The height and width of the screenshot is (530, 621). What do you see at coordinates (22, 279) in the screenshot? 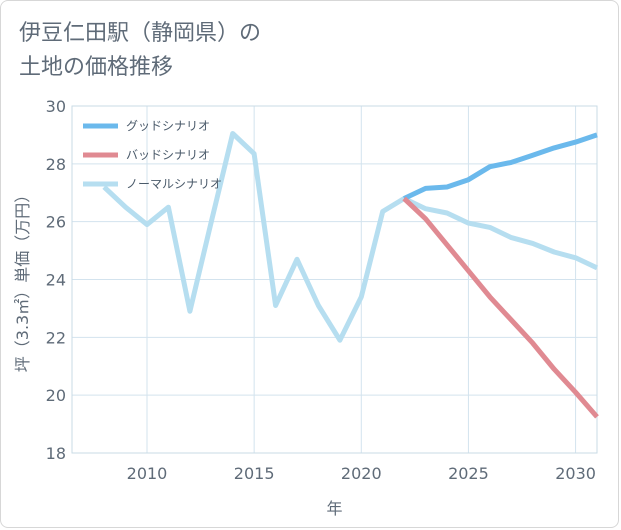
I see `y-axis-label: 坪（3.3㎡）単価（万円）` at bounding box center [22, 279].